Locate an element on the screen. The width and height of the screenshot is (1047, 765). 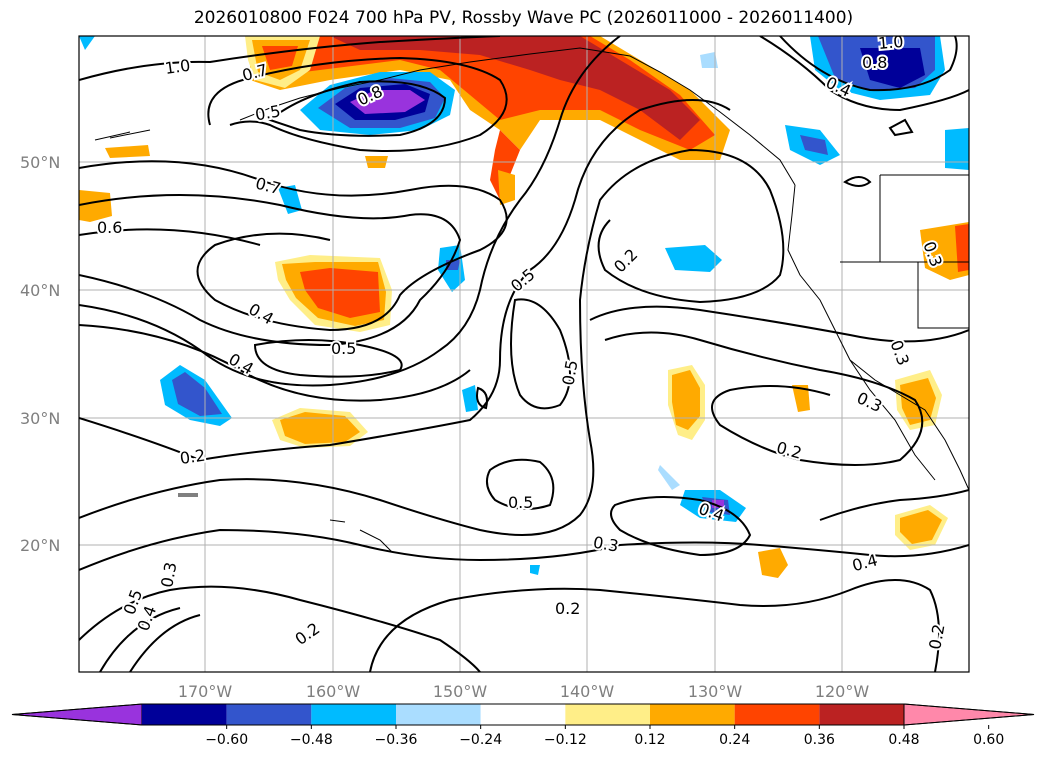
colorbar-outline is located at coordinates (523, 714).